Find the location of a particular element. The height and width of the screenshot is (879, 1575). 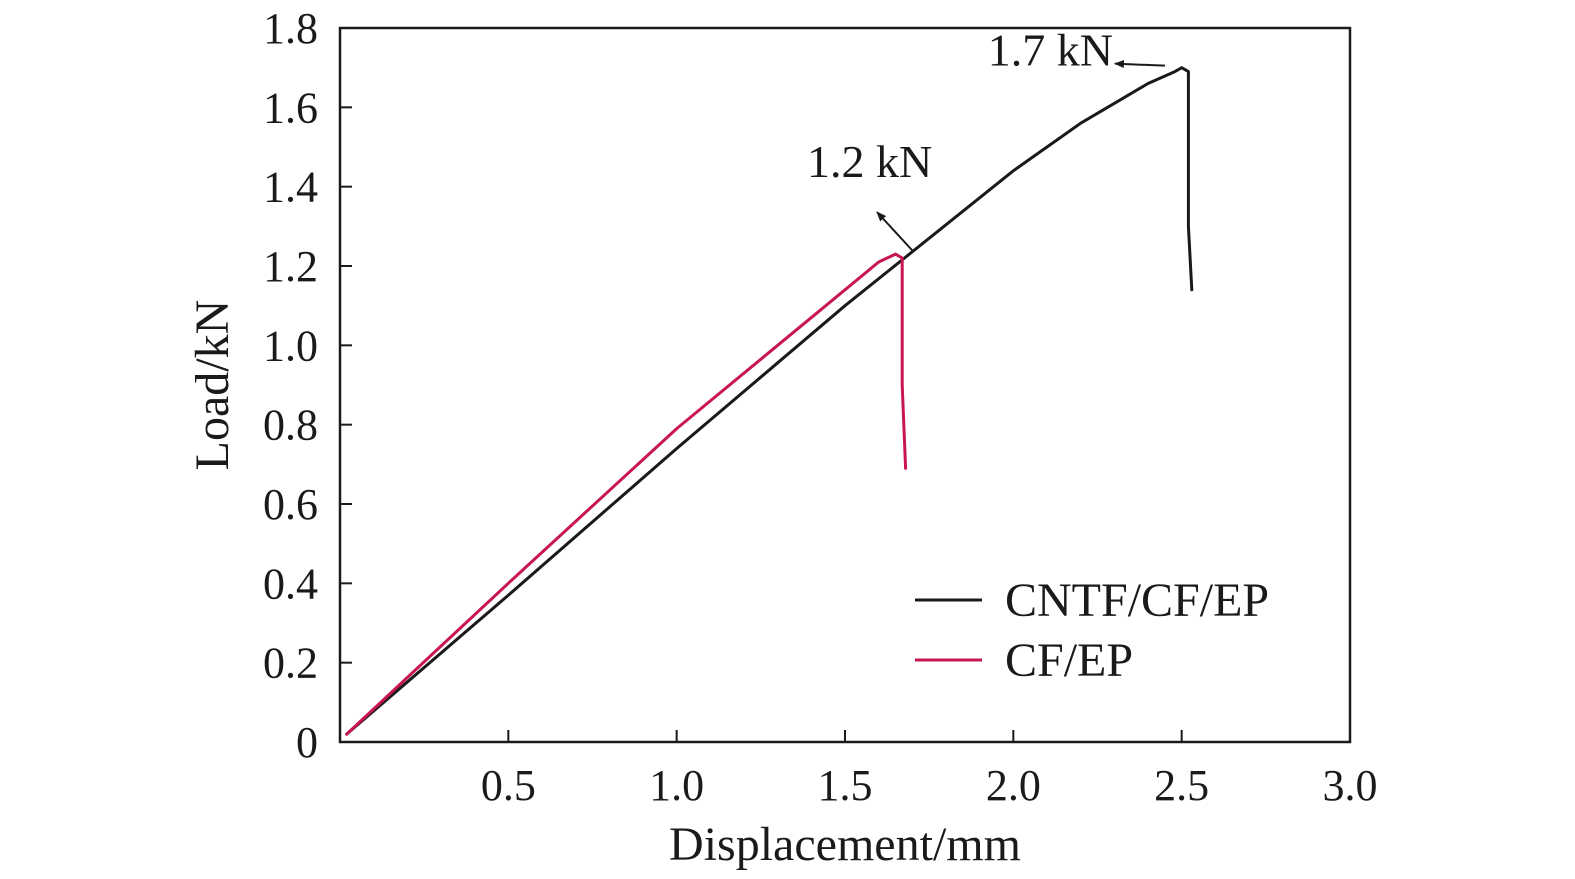

x-axis: 0.5 1.0 1.5 2.0 2.5 3.0 is located at coordinates (929, 770).